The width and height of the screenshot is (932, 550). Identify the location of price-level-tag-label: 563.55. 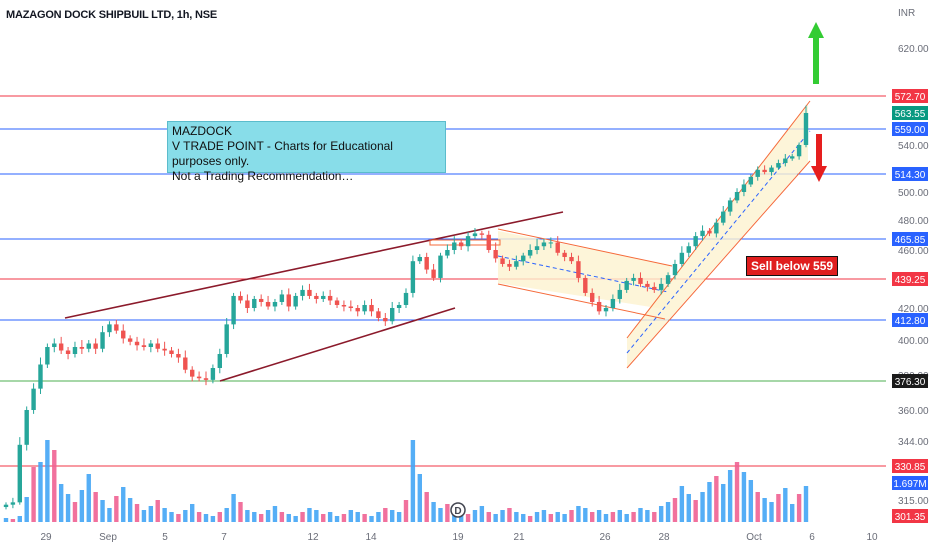
(910, 114).